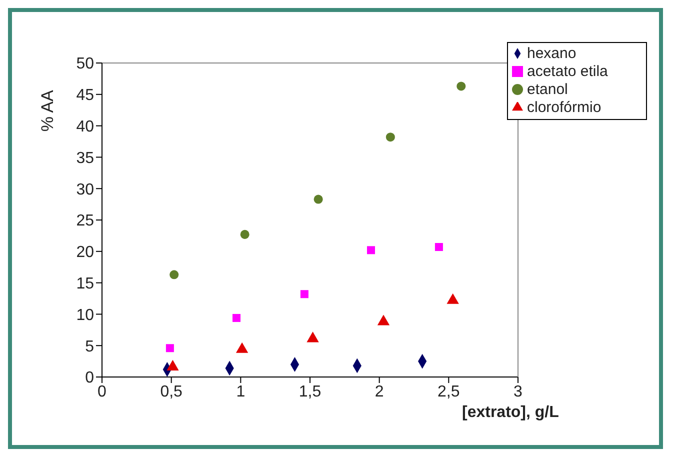  I want to click on y-tick-label: 35, so click(85, 158).